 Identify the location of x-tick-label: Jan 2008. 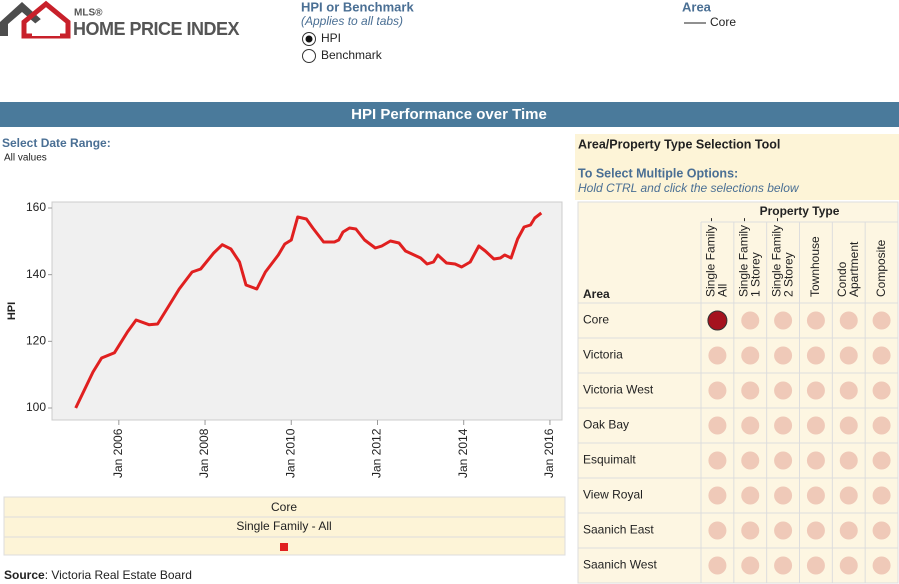
(204, 453).